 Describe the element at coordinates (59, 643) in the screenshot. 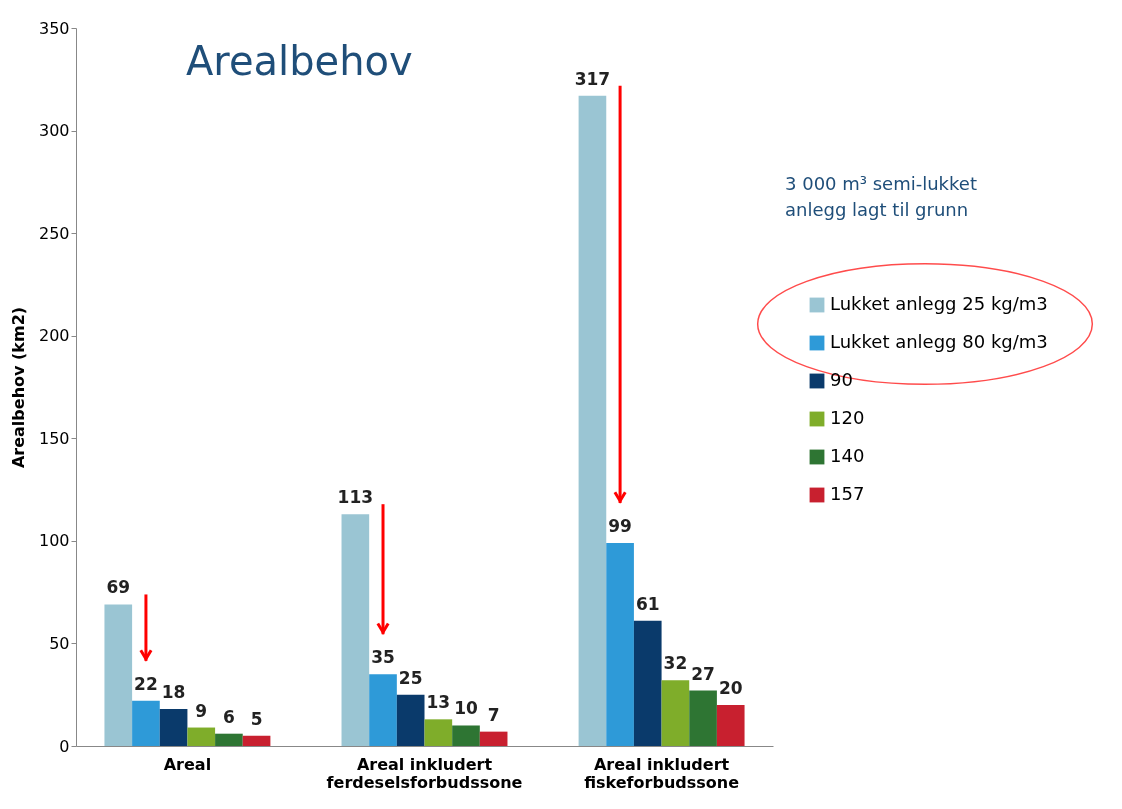

I see `y-tick-label: 50` at that location.